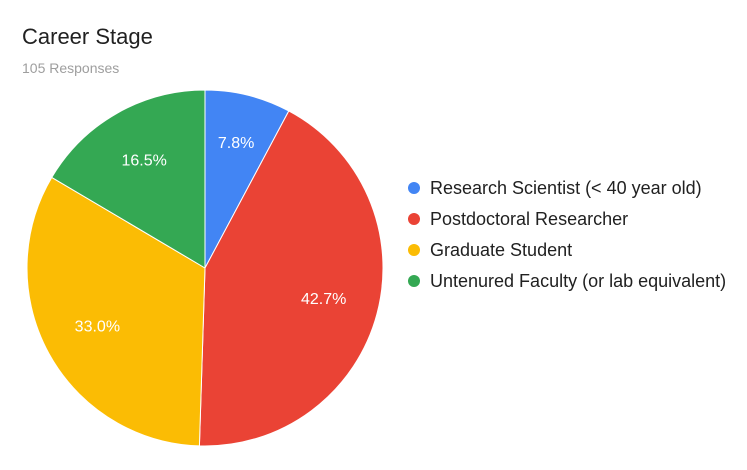 Image resolution: width=747 pixels, height=470 pixels. What do you see at coordinates (97, 326) in the screenshot?
I see `pie-slice-value-label: 33.0%` at bounding box center [97, 326].